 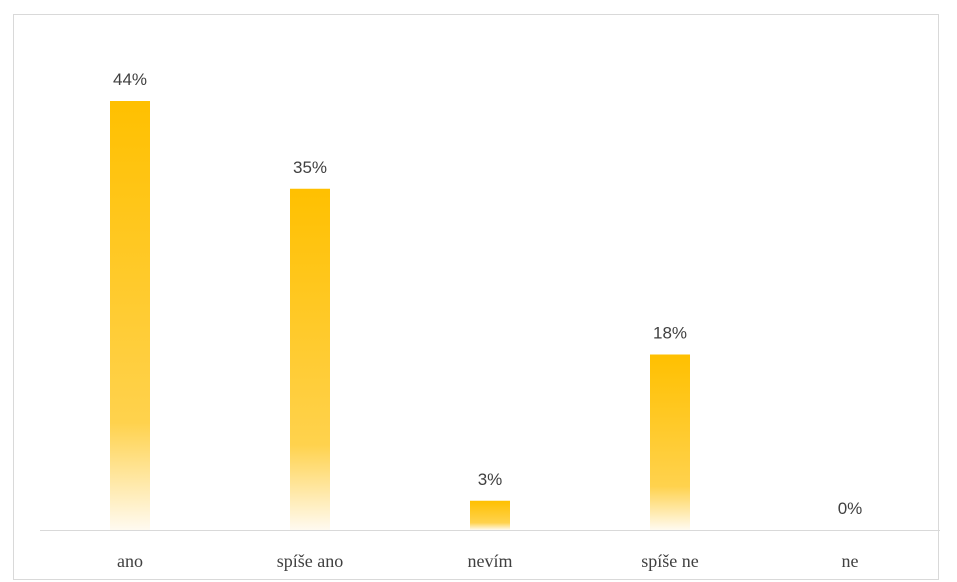 I want to click on category-labels-group: ano spíše ano nevím spíše ne ne, so click(x=488, y=561).